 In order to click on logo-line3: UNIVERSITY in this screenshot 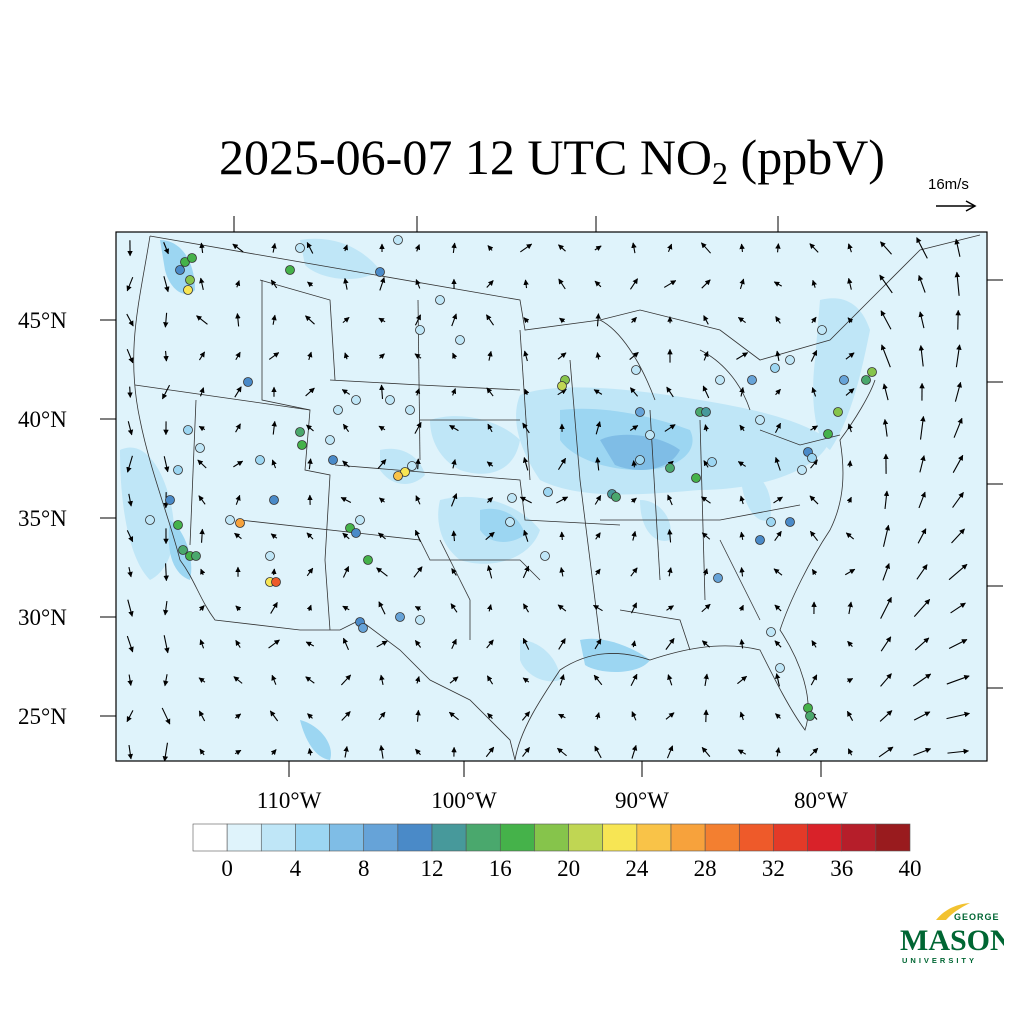, I will do `click(939, 960)`.